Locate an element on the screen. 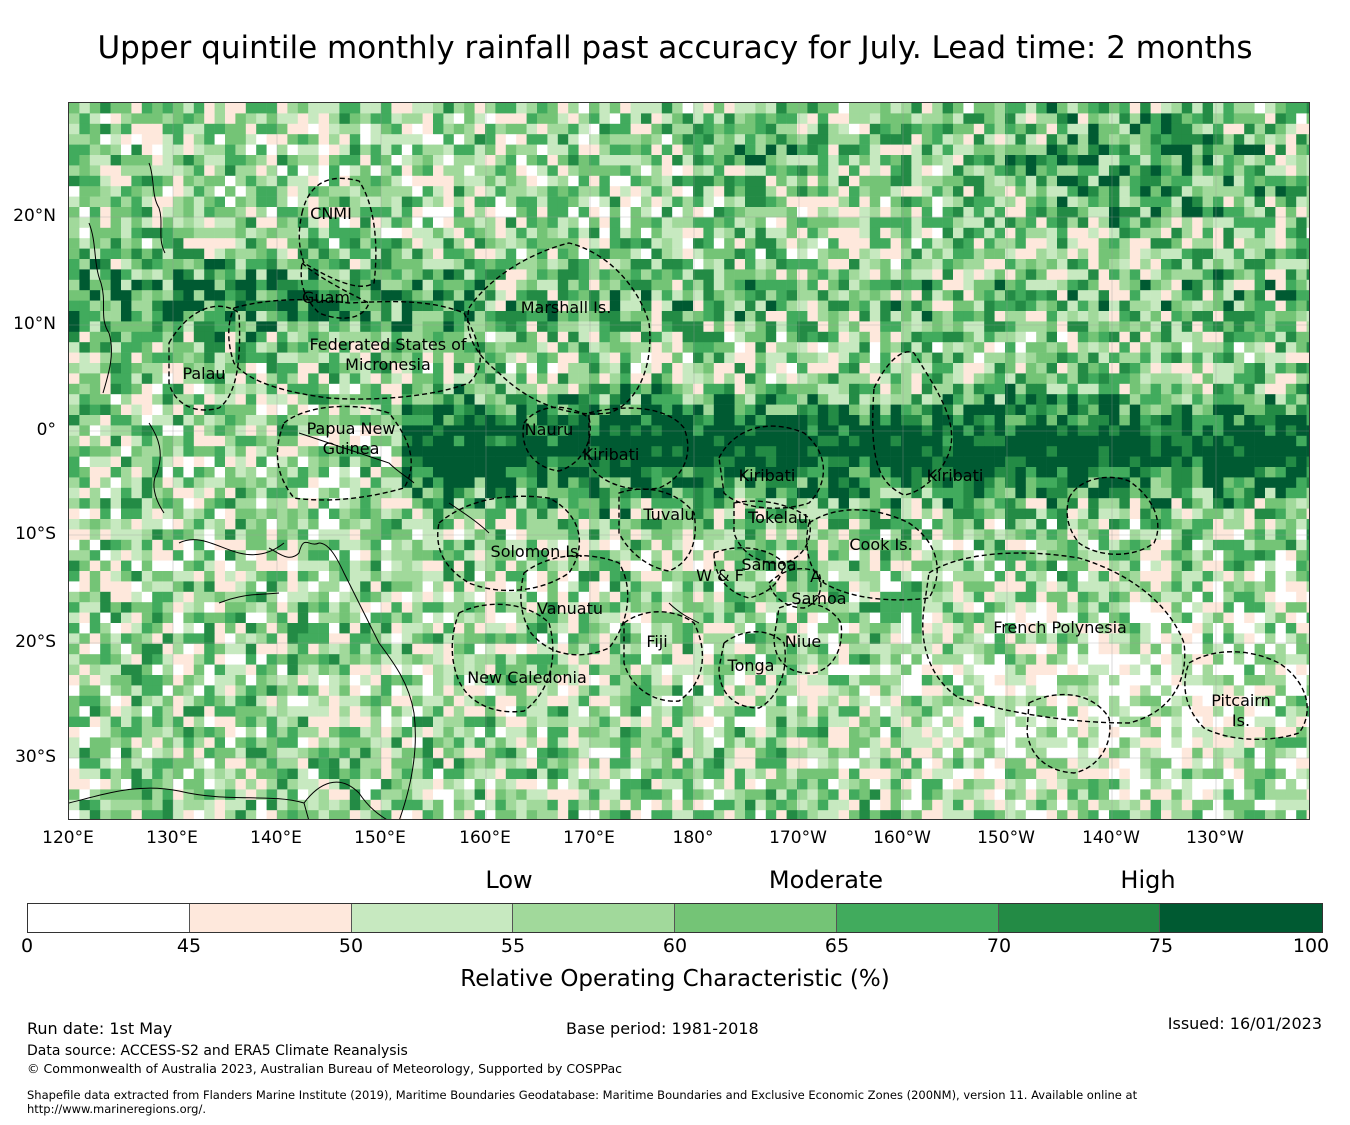 The width and height of the screenshot is (1350, 1125). colorbar is located at coordinates (675, 918).